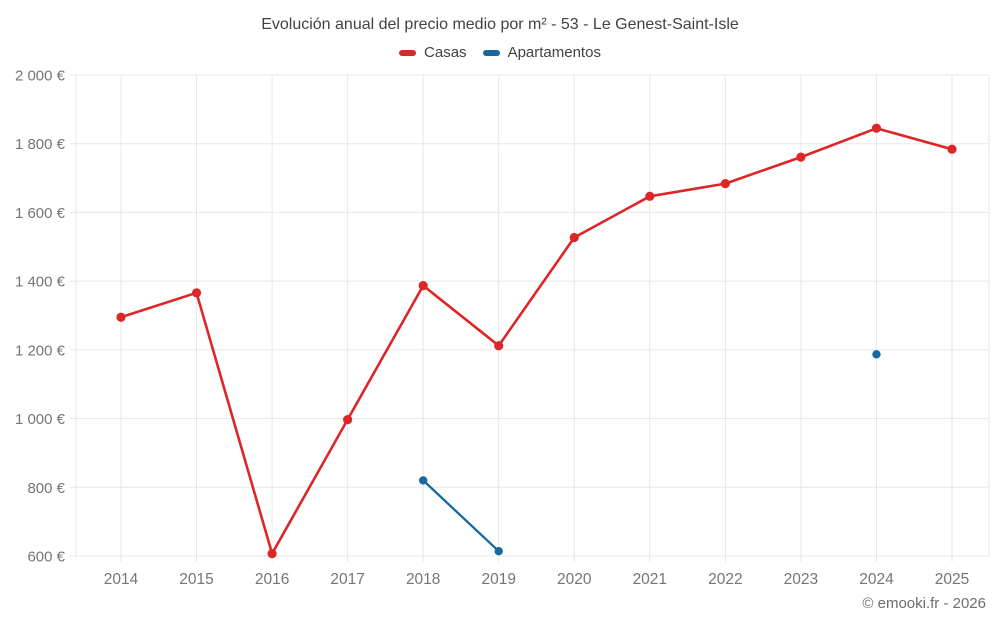 The image size is (1000, 625). I want to click on y-tick-label: 600 €, so click(46, 557).